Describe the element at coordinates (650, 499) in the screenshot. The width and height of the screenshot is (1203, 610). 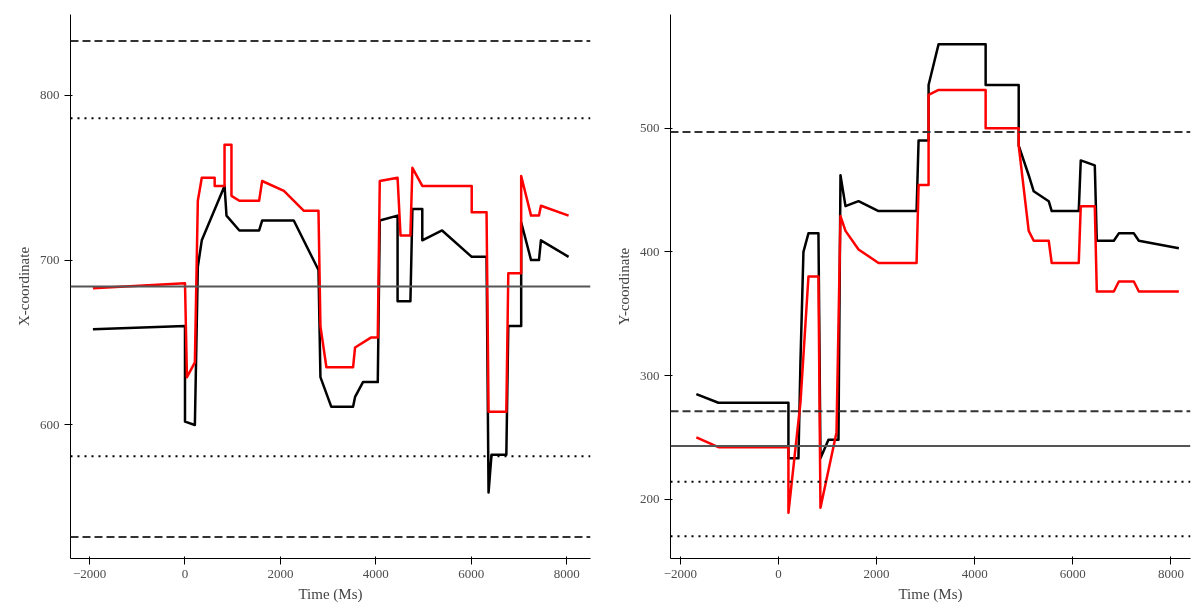
I see `y-tick-label: 200` at that location.